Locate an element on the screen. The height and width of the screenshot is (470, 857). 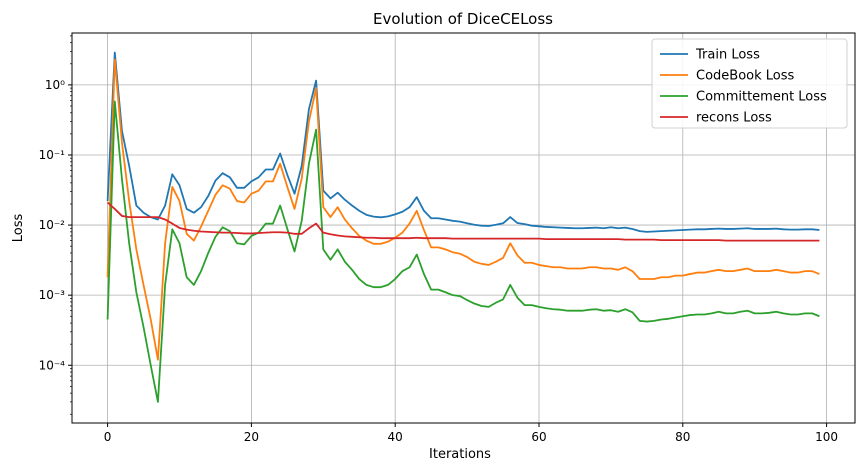
chart-title: Evolution of DiceCELoss is located at coordinates (463, 19).